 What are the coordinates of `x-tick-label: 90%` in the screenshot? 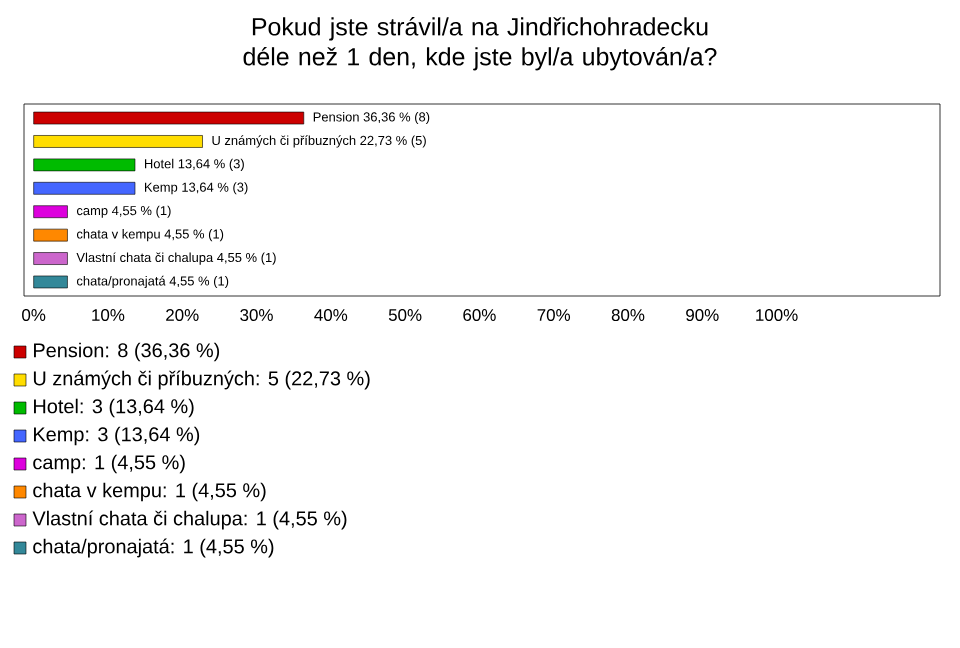 It's located at (702, 315).